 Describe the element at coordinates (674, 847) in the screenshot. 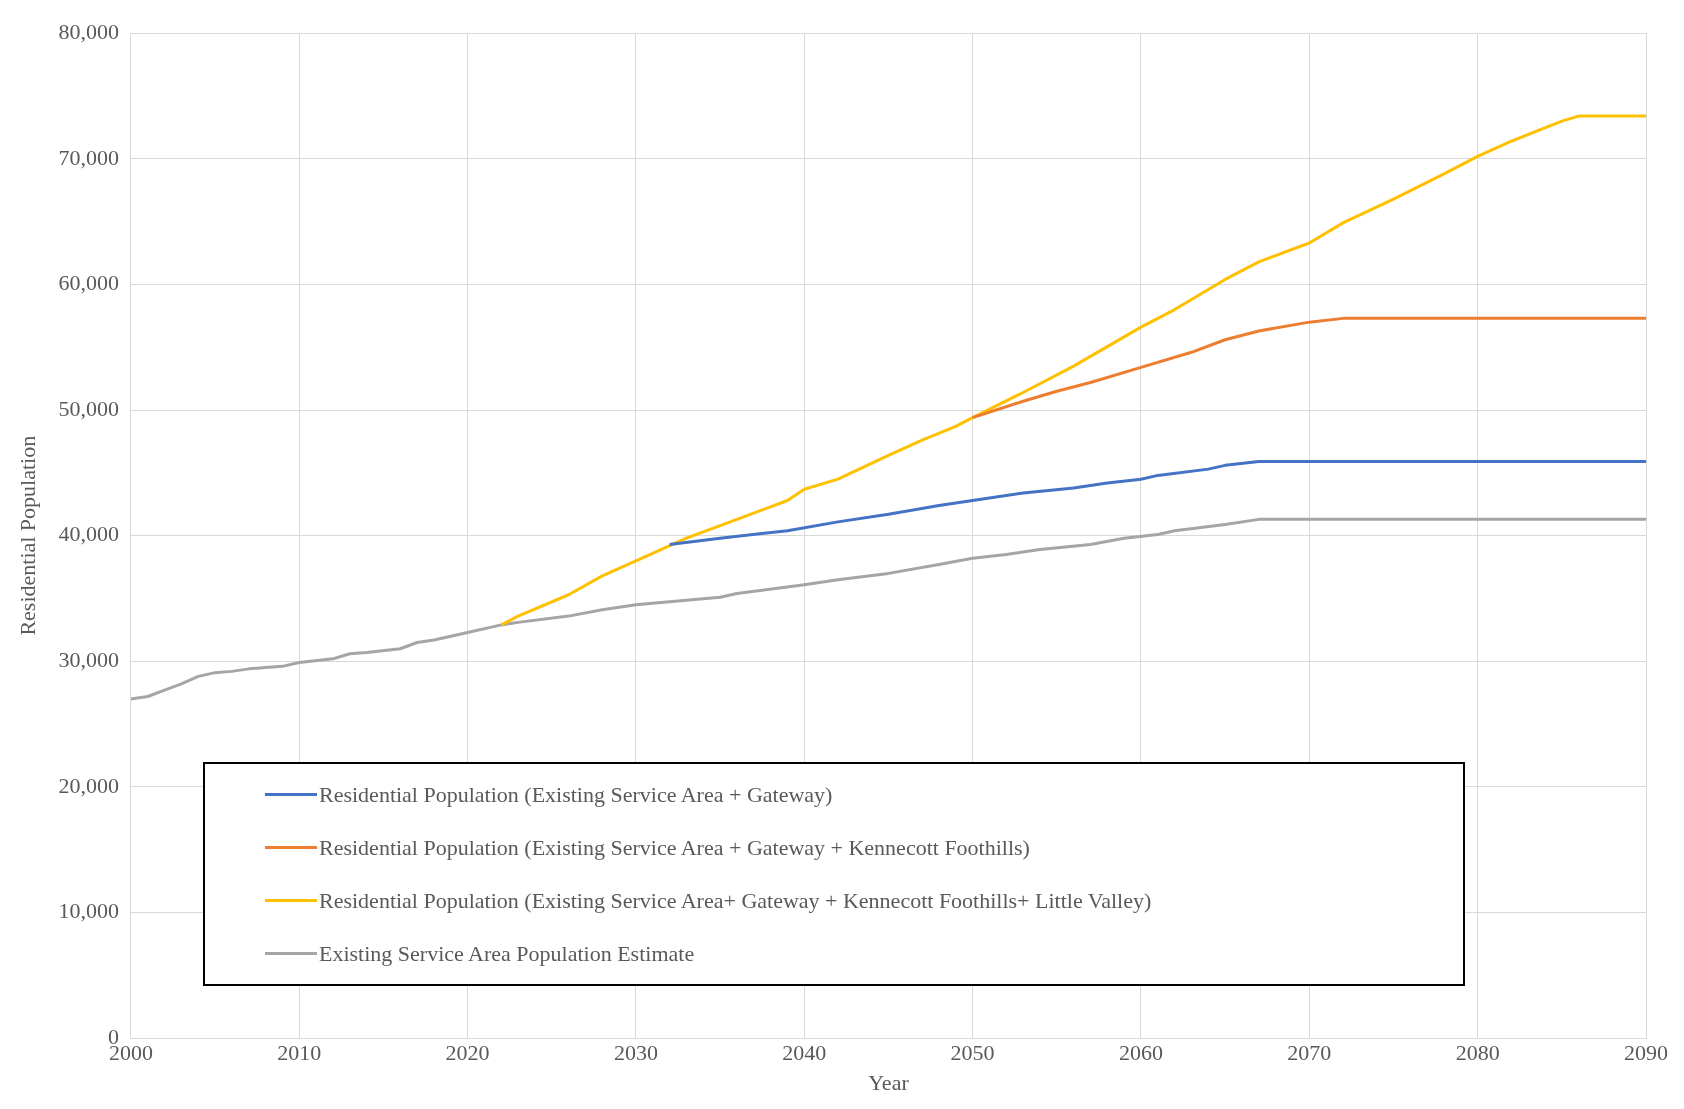

I see `legend-label: Residential Population (Existing Service Area + Gateway + Kennecott Foothills)` at that location.